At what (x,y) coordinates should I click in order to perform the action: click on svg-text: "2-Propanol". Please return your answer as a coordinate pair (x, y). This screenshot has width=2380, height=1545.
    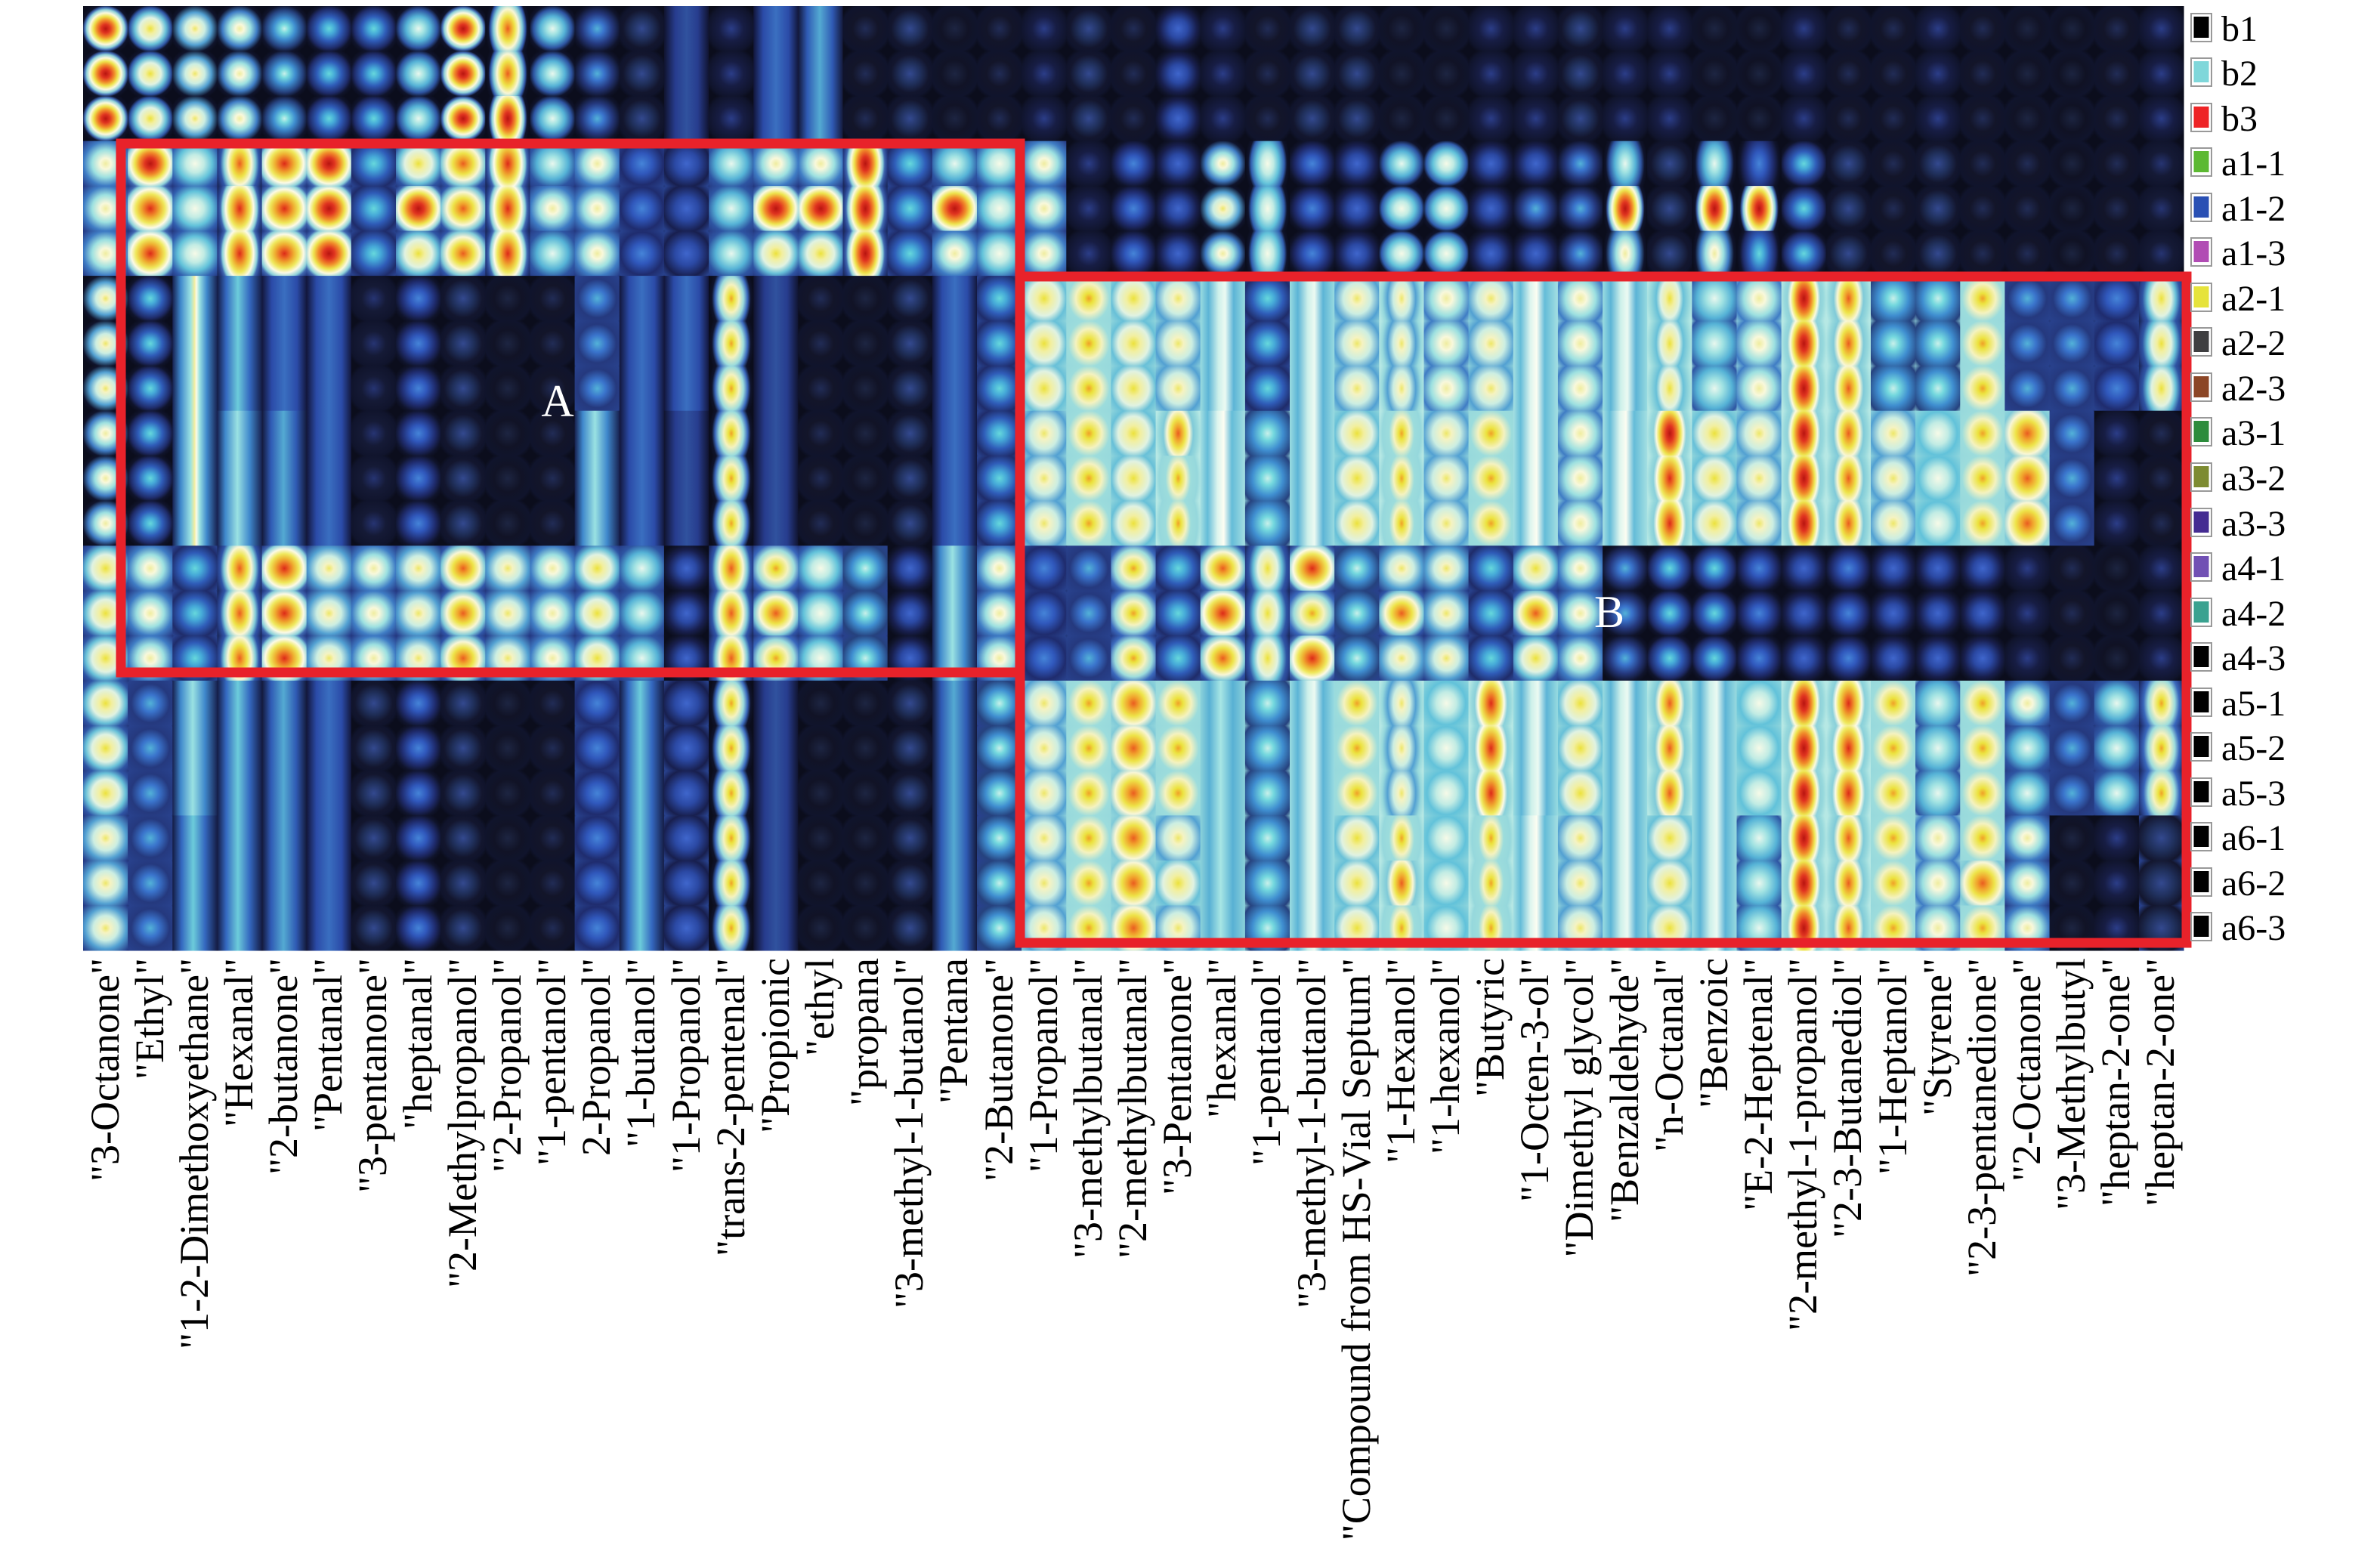
    Looking at the image, I should click on (507, 1065).